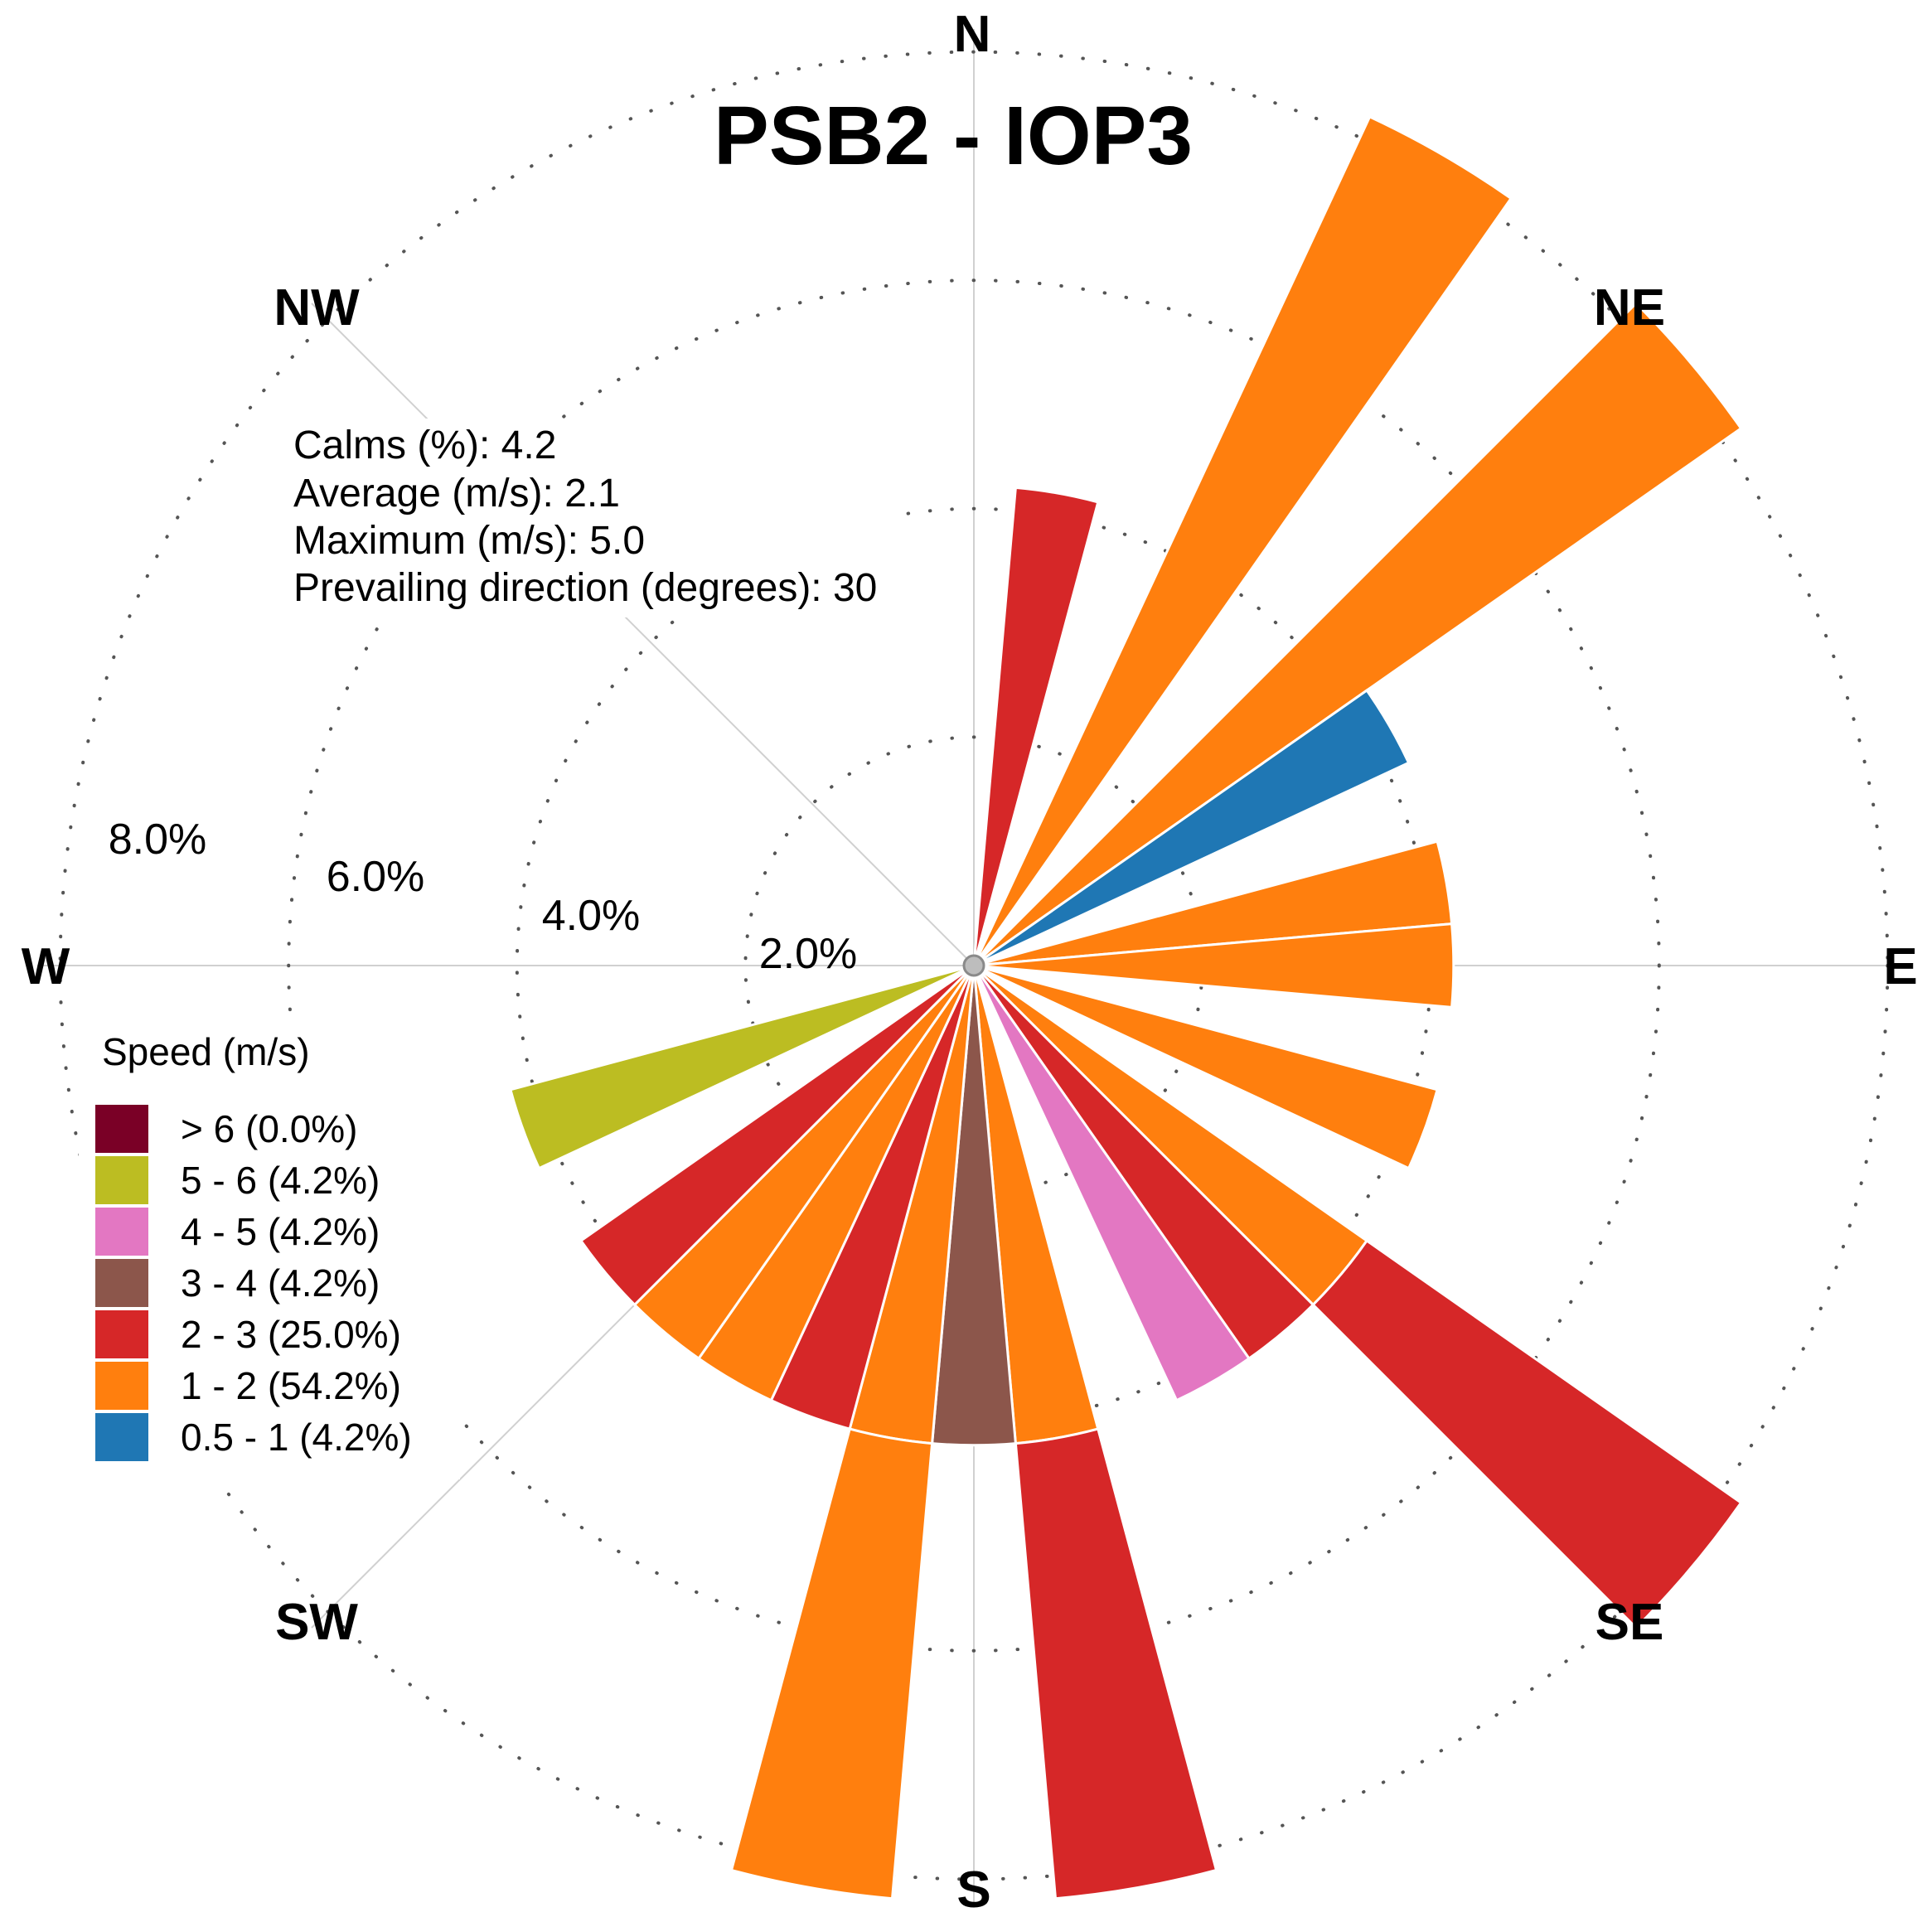 The image size is (1932, 1917). What do you see at coordinates (158, 840) in the screenshot?
I see `ring-label-8: 8.0%` at bounding box center [158, 840].